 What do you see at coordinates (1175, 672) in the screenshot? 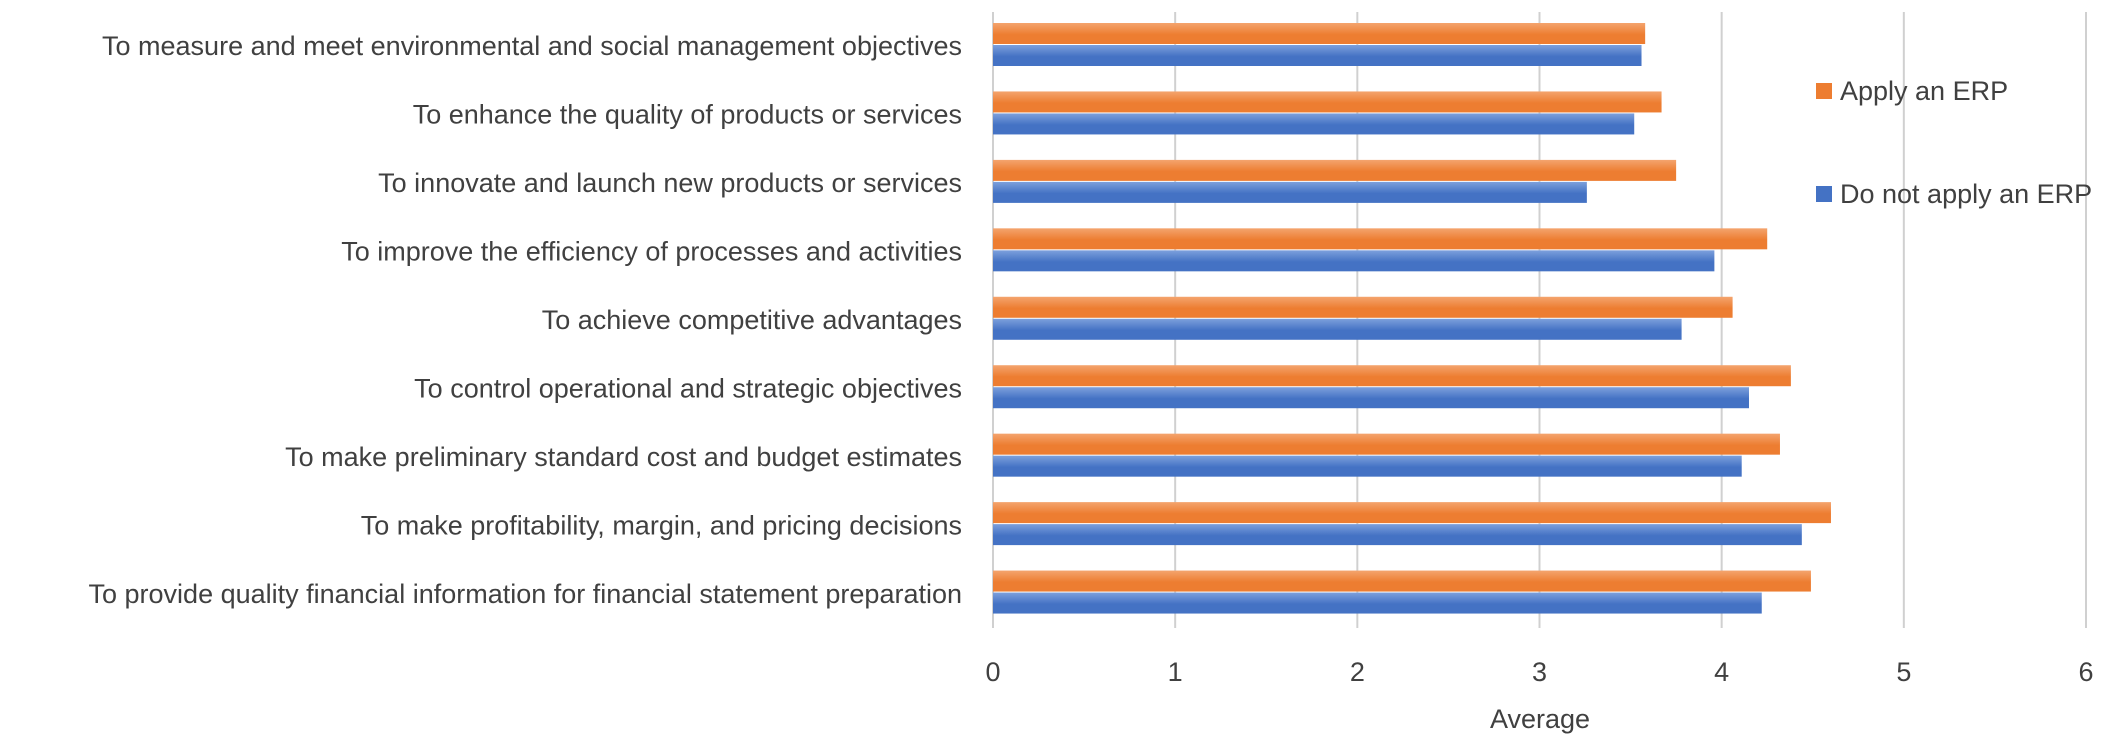
I see `x-tick-label: 1` at bounding box center [1175, 672].